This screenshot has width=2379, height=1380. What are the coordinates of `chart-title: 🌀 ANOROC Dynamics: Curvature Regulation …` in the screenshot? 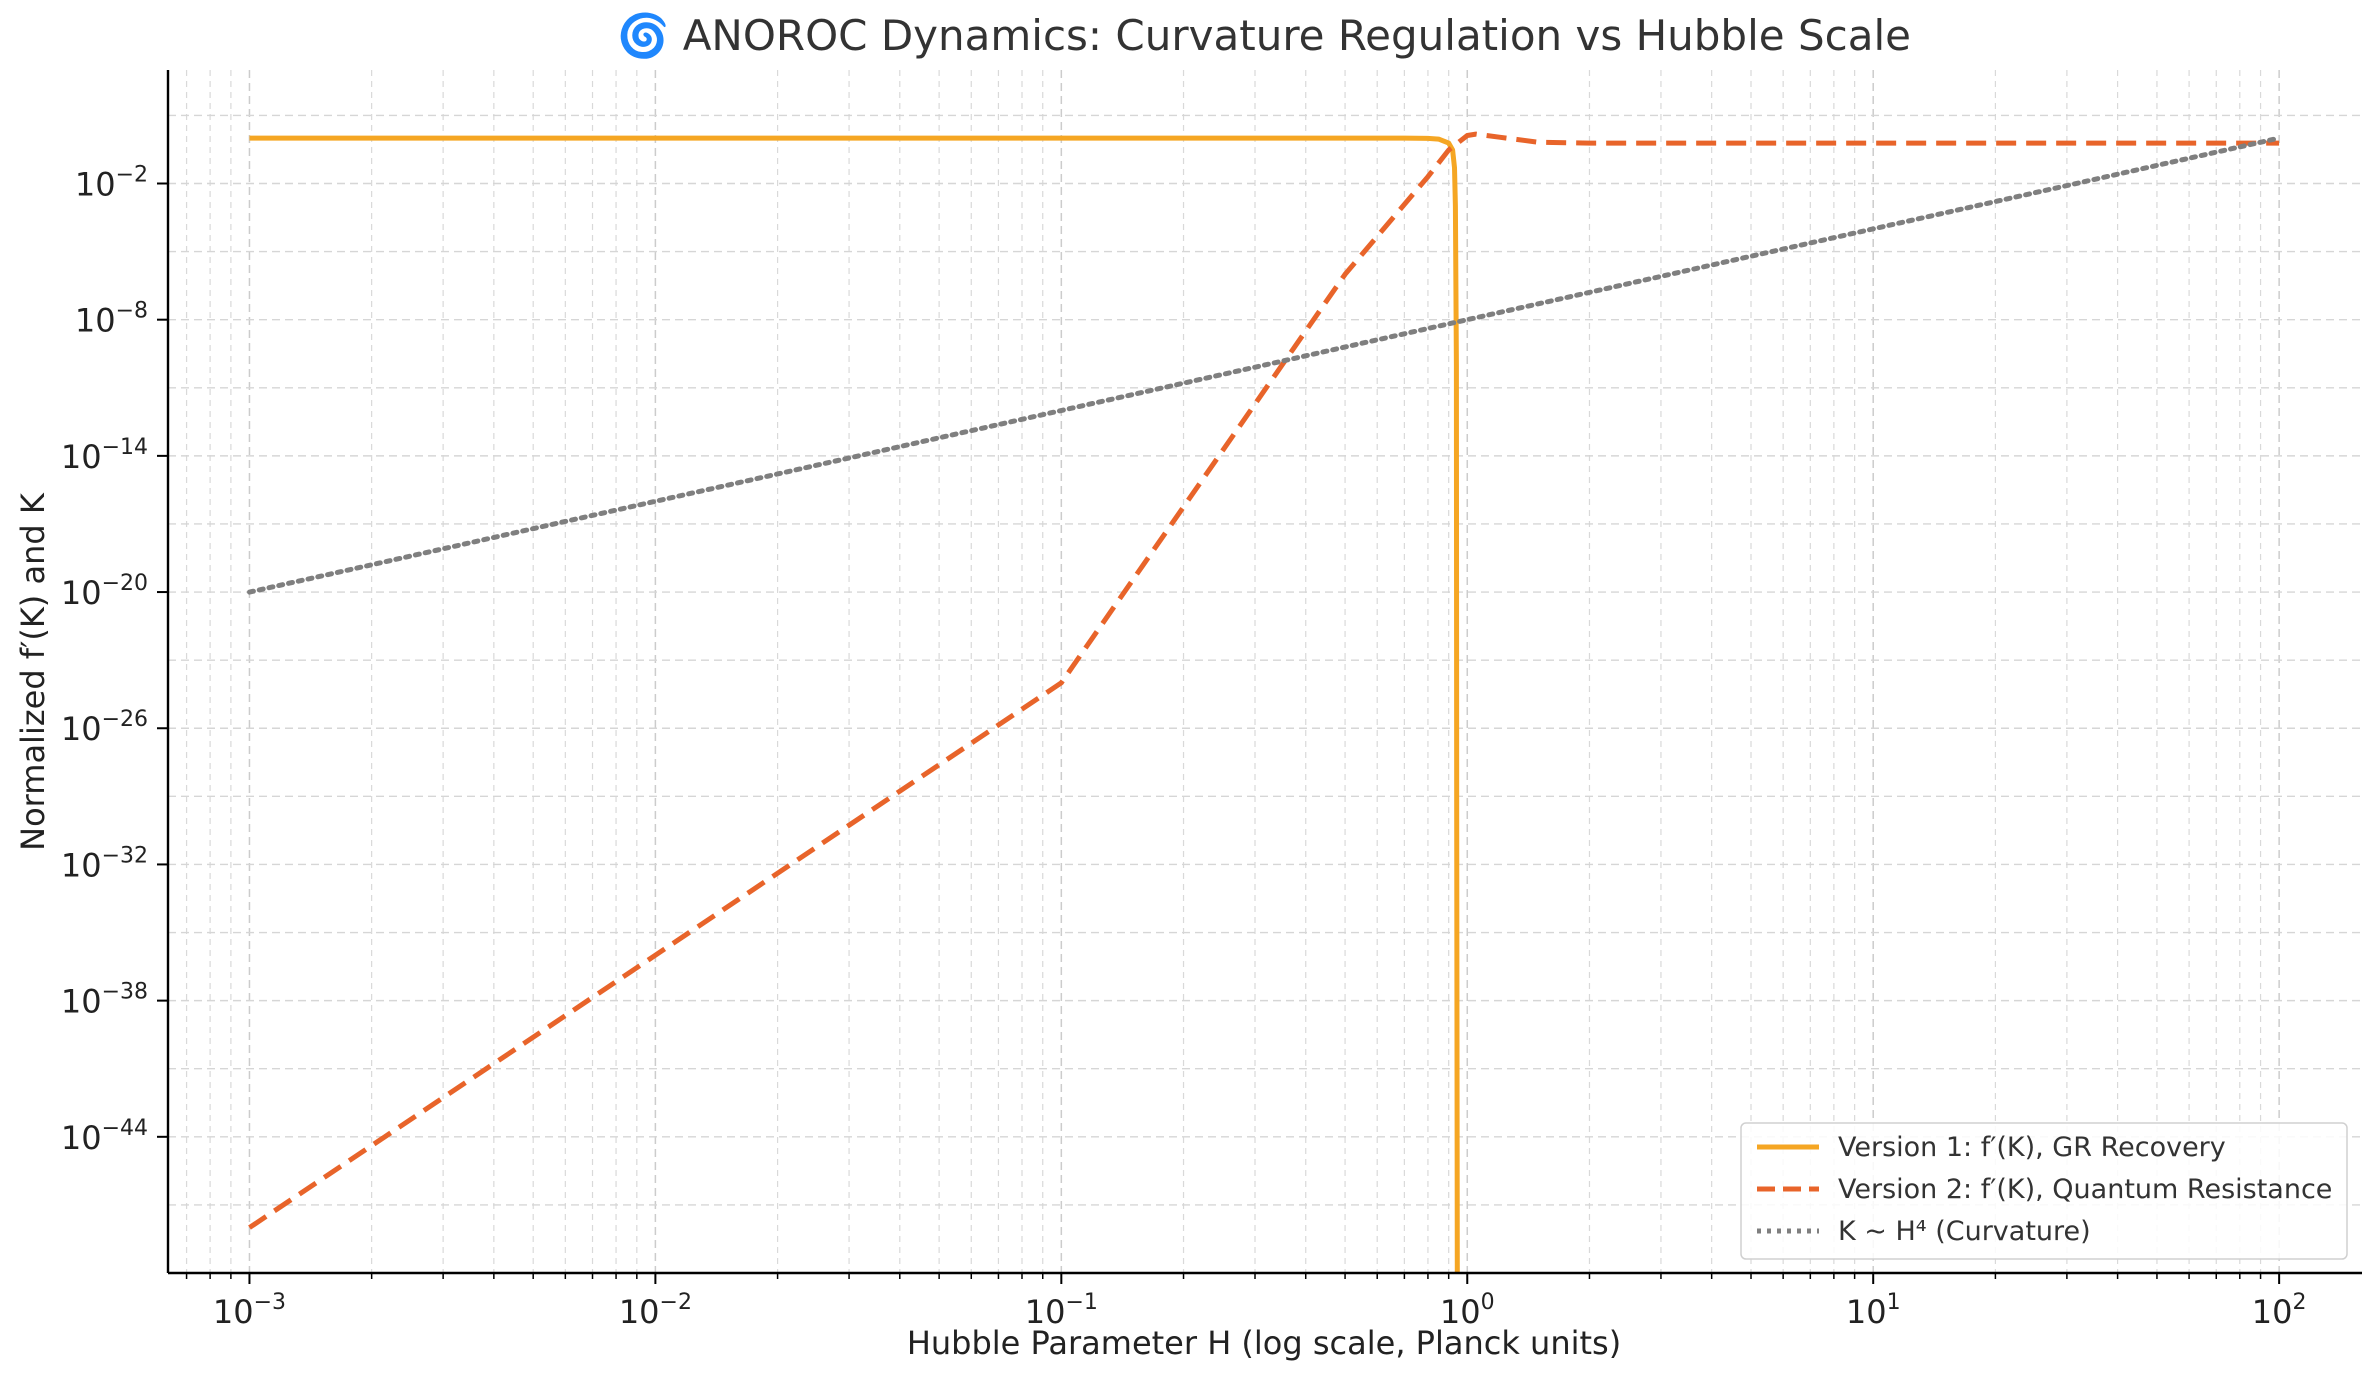 It's located at (1264, 35).